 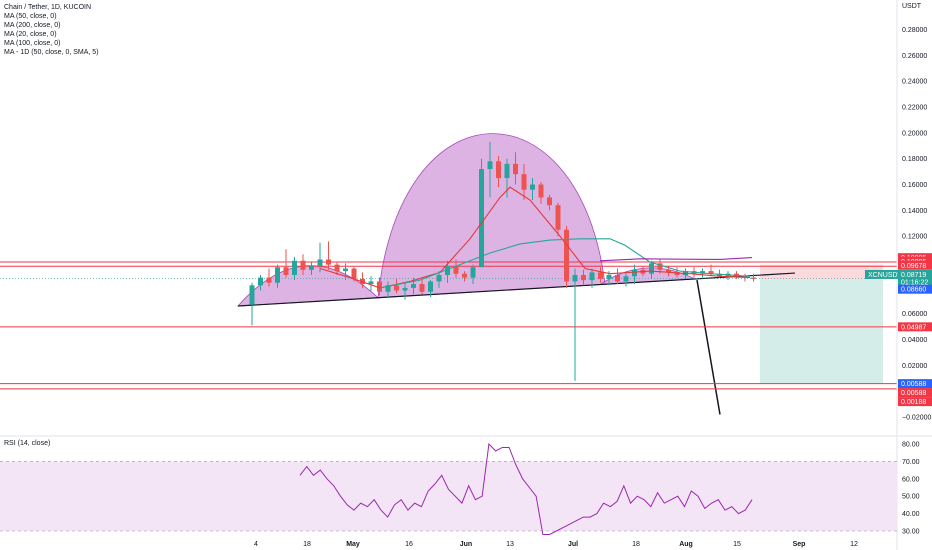 I want to click on price-tag-text: 0.00588, so click(x=913, y=384).